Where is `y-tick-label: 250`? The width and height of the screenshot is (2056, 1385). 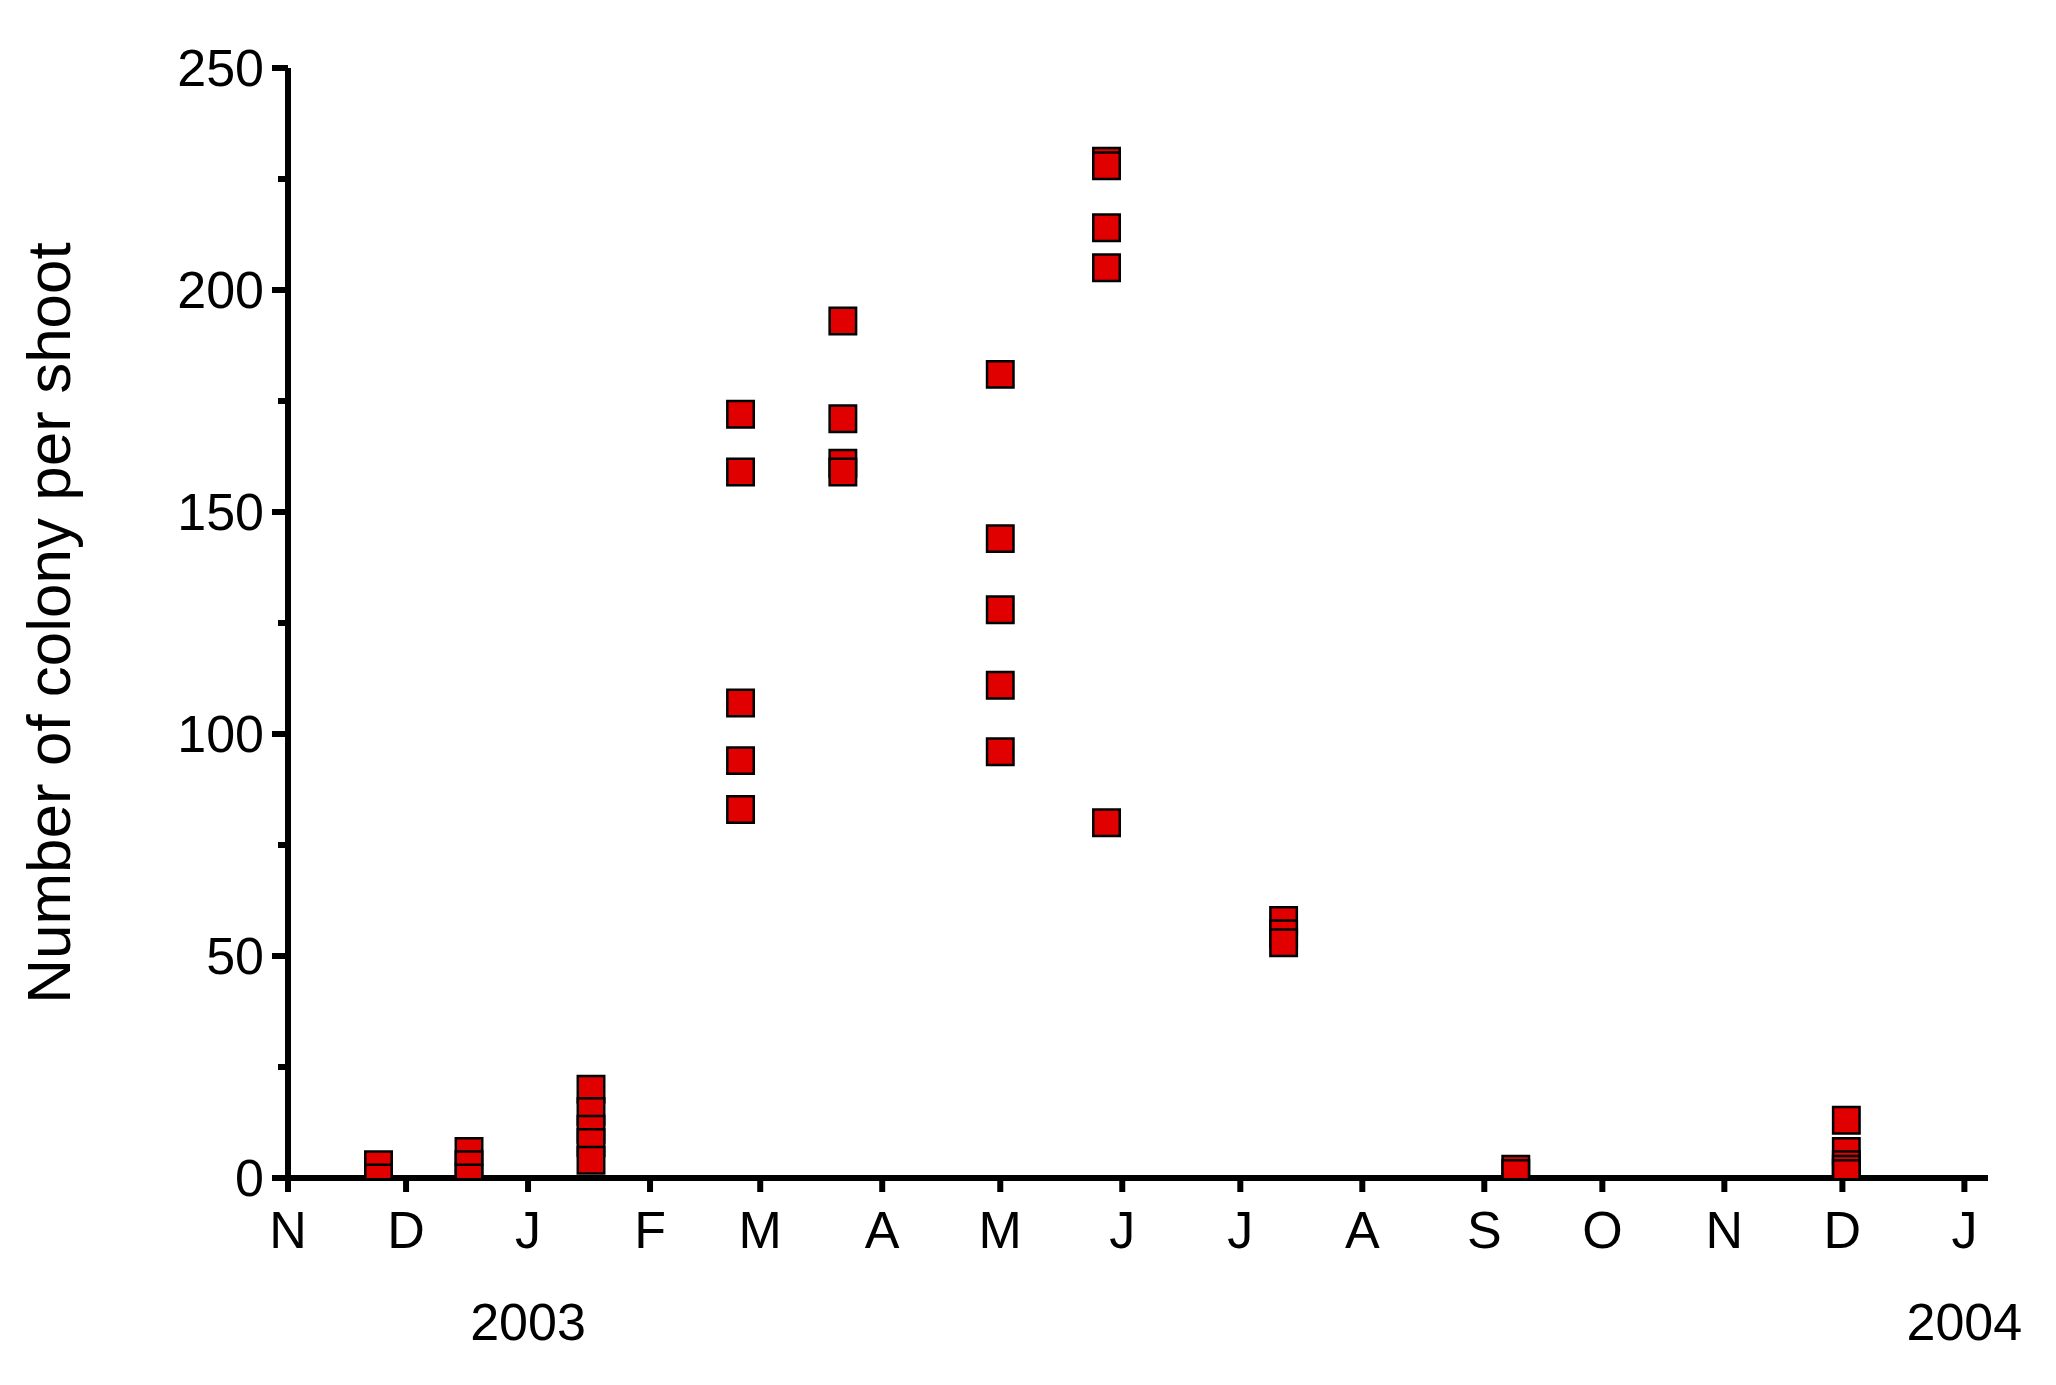
y-tick-label: 250 is located at coordinates (220, 68).